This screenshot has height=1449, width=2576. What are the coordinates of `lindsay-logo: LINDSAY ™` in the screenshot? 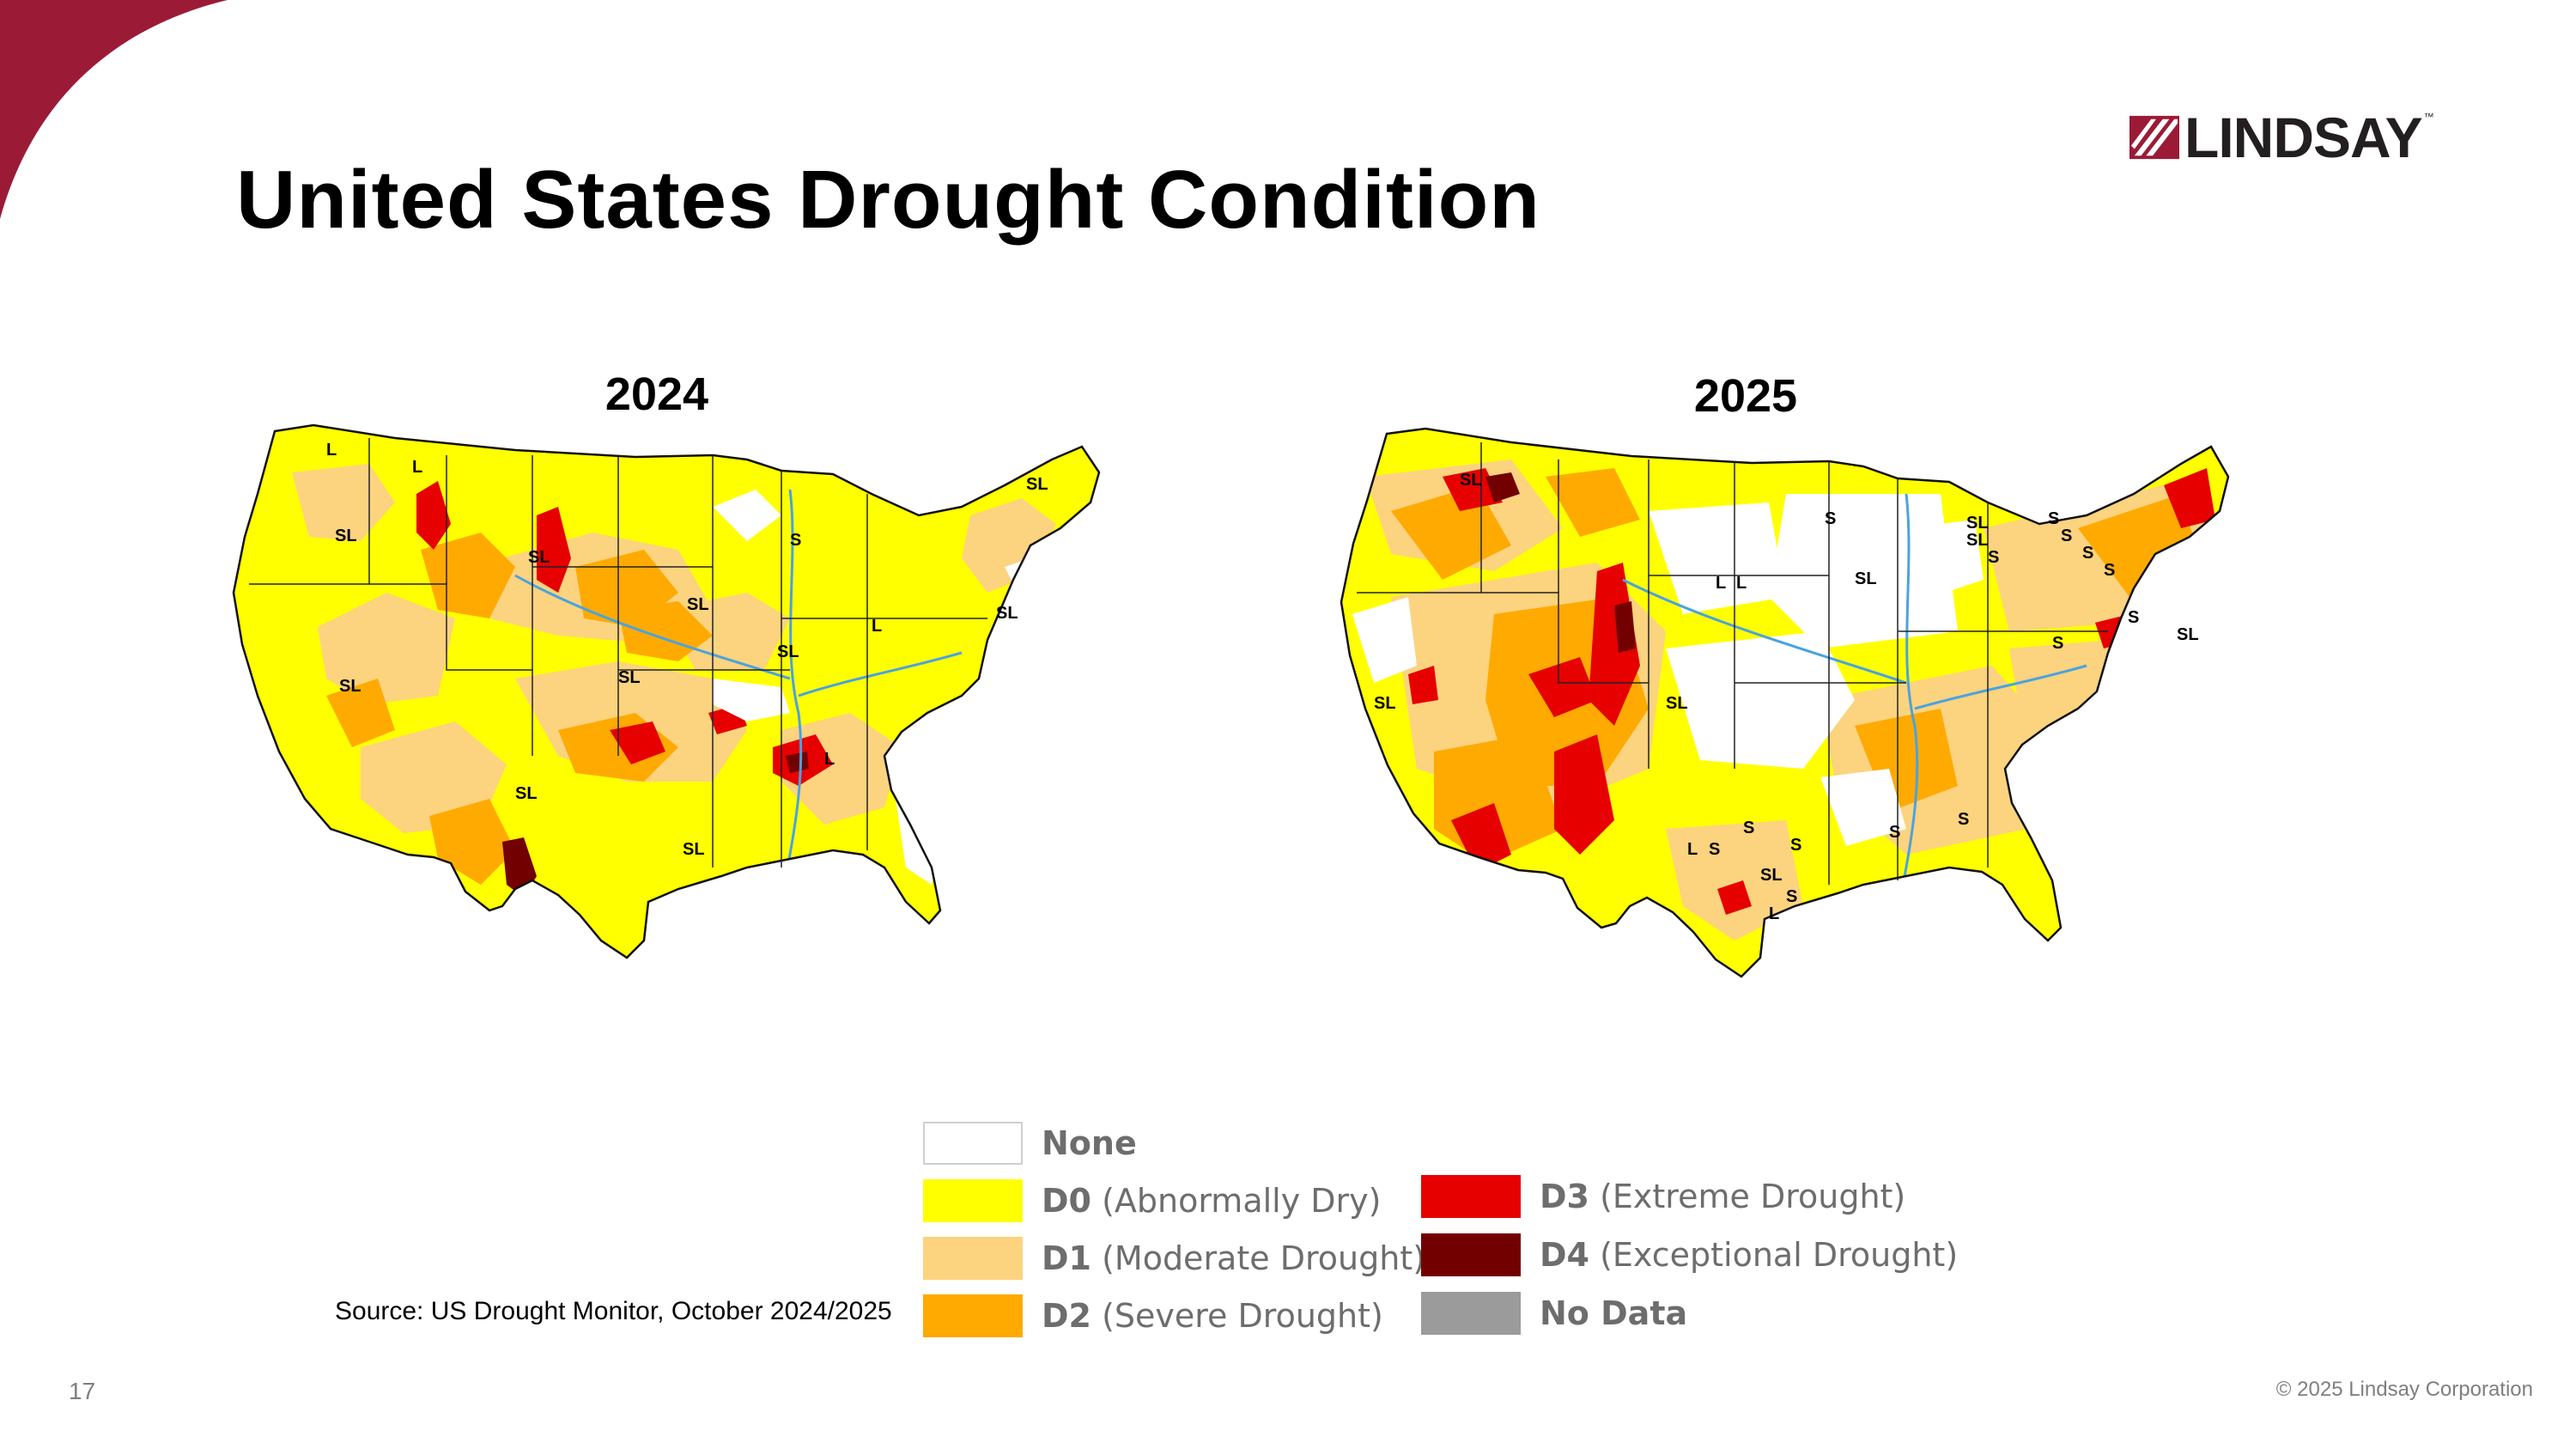 It's located at (2281, 137).